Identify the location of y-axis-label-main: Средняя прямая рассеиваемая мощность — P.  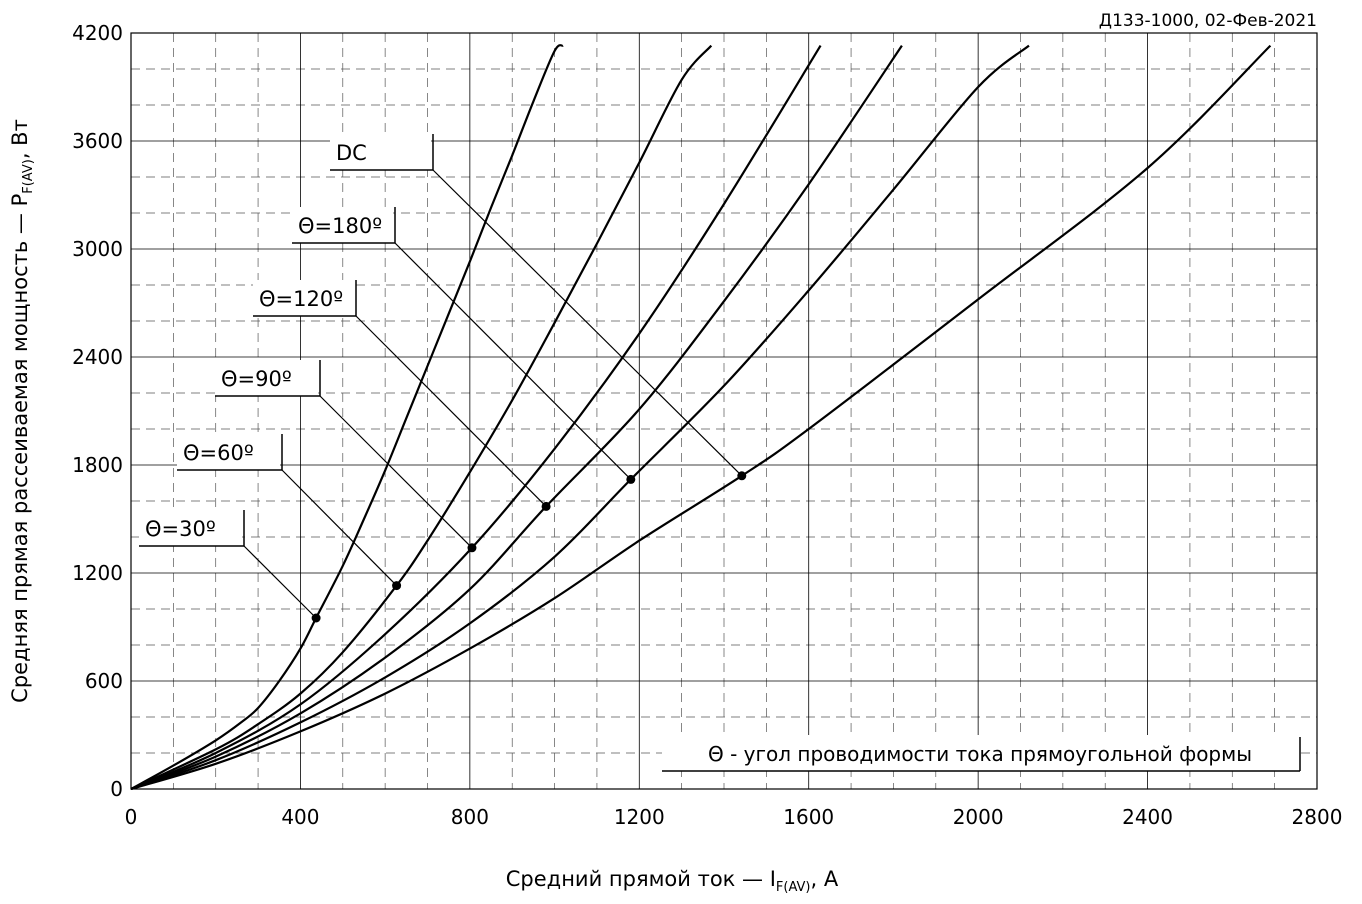
(20, 448).